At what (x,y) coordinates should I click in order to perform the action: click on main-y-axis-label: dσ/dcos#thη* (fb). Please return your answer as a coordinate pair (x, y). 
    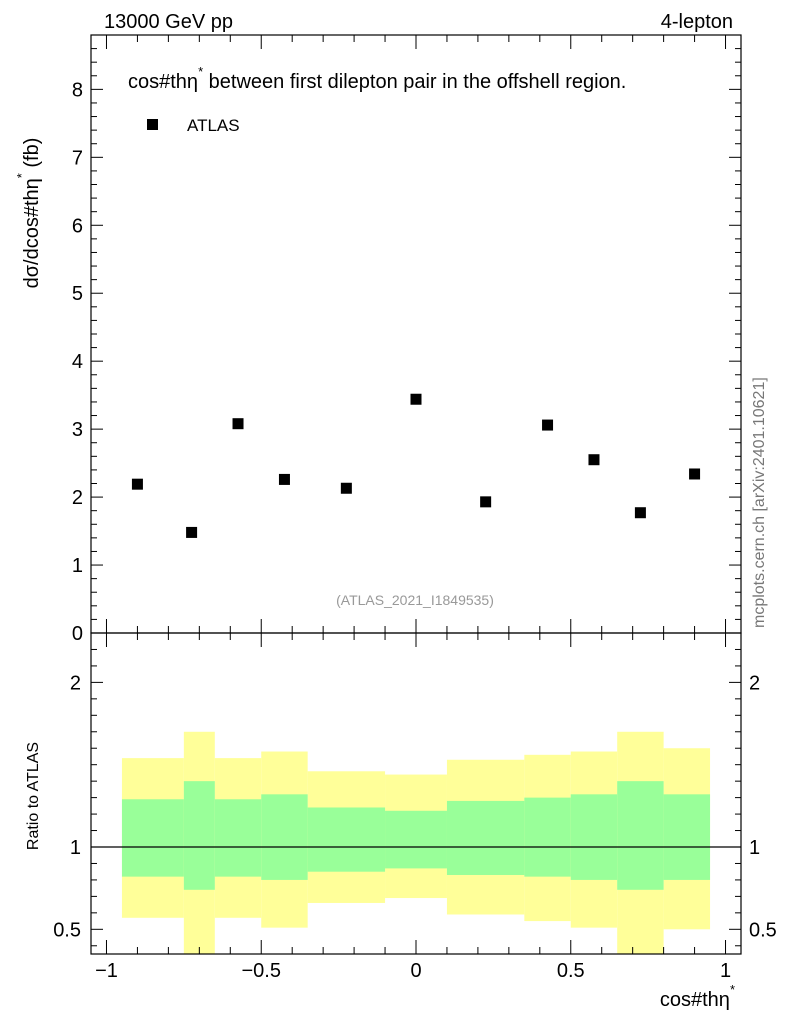
    Looking at the image, I should click on (28, 213).